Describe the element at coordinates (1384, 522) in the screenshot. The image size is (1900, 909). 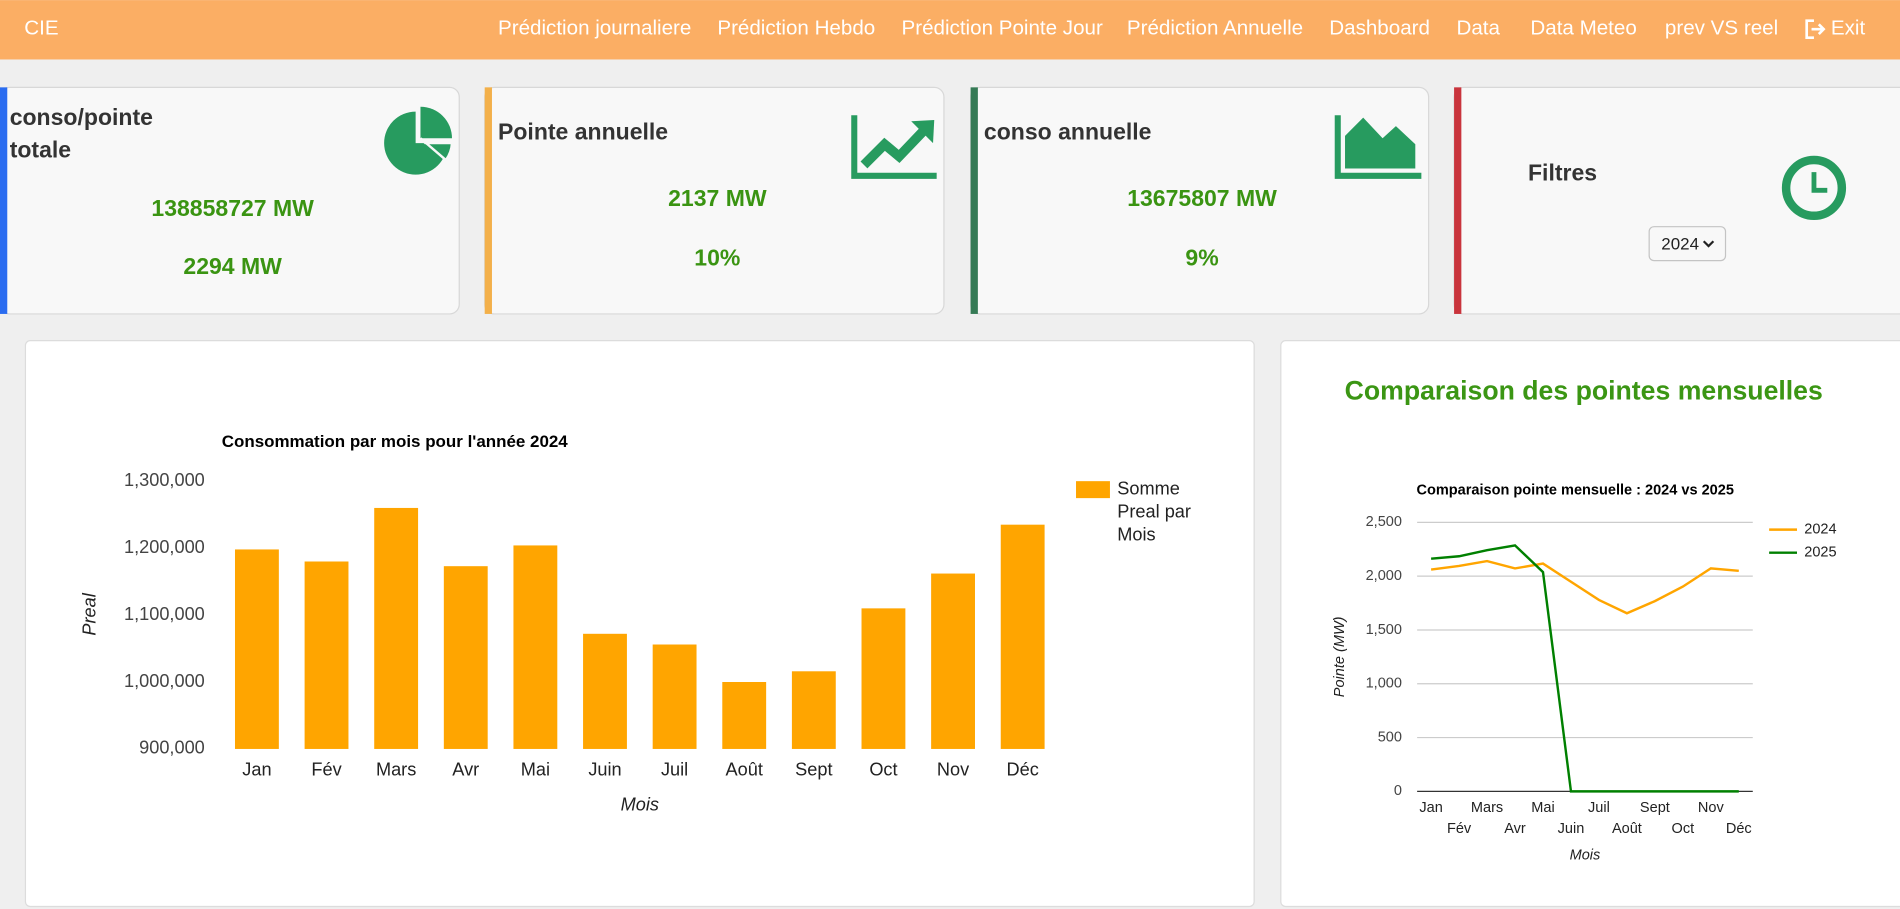
I see `y-tick-label: 2,500` at that location.